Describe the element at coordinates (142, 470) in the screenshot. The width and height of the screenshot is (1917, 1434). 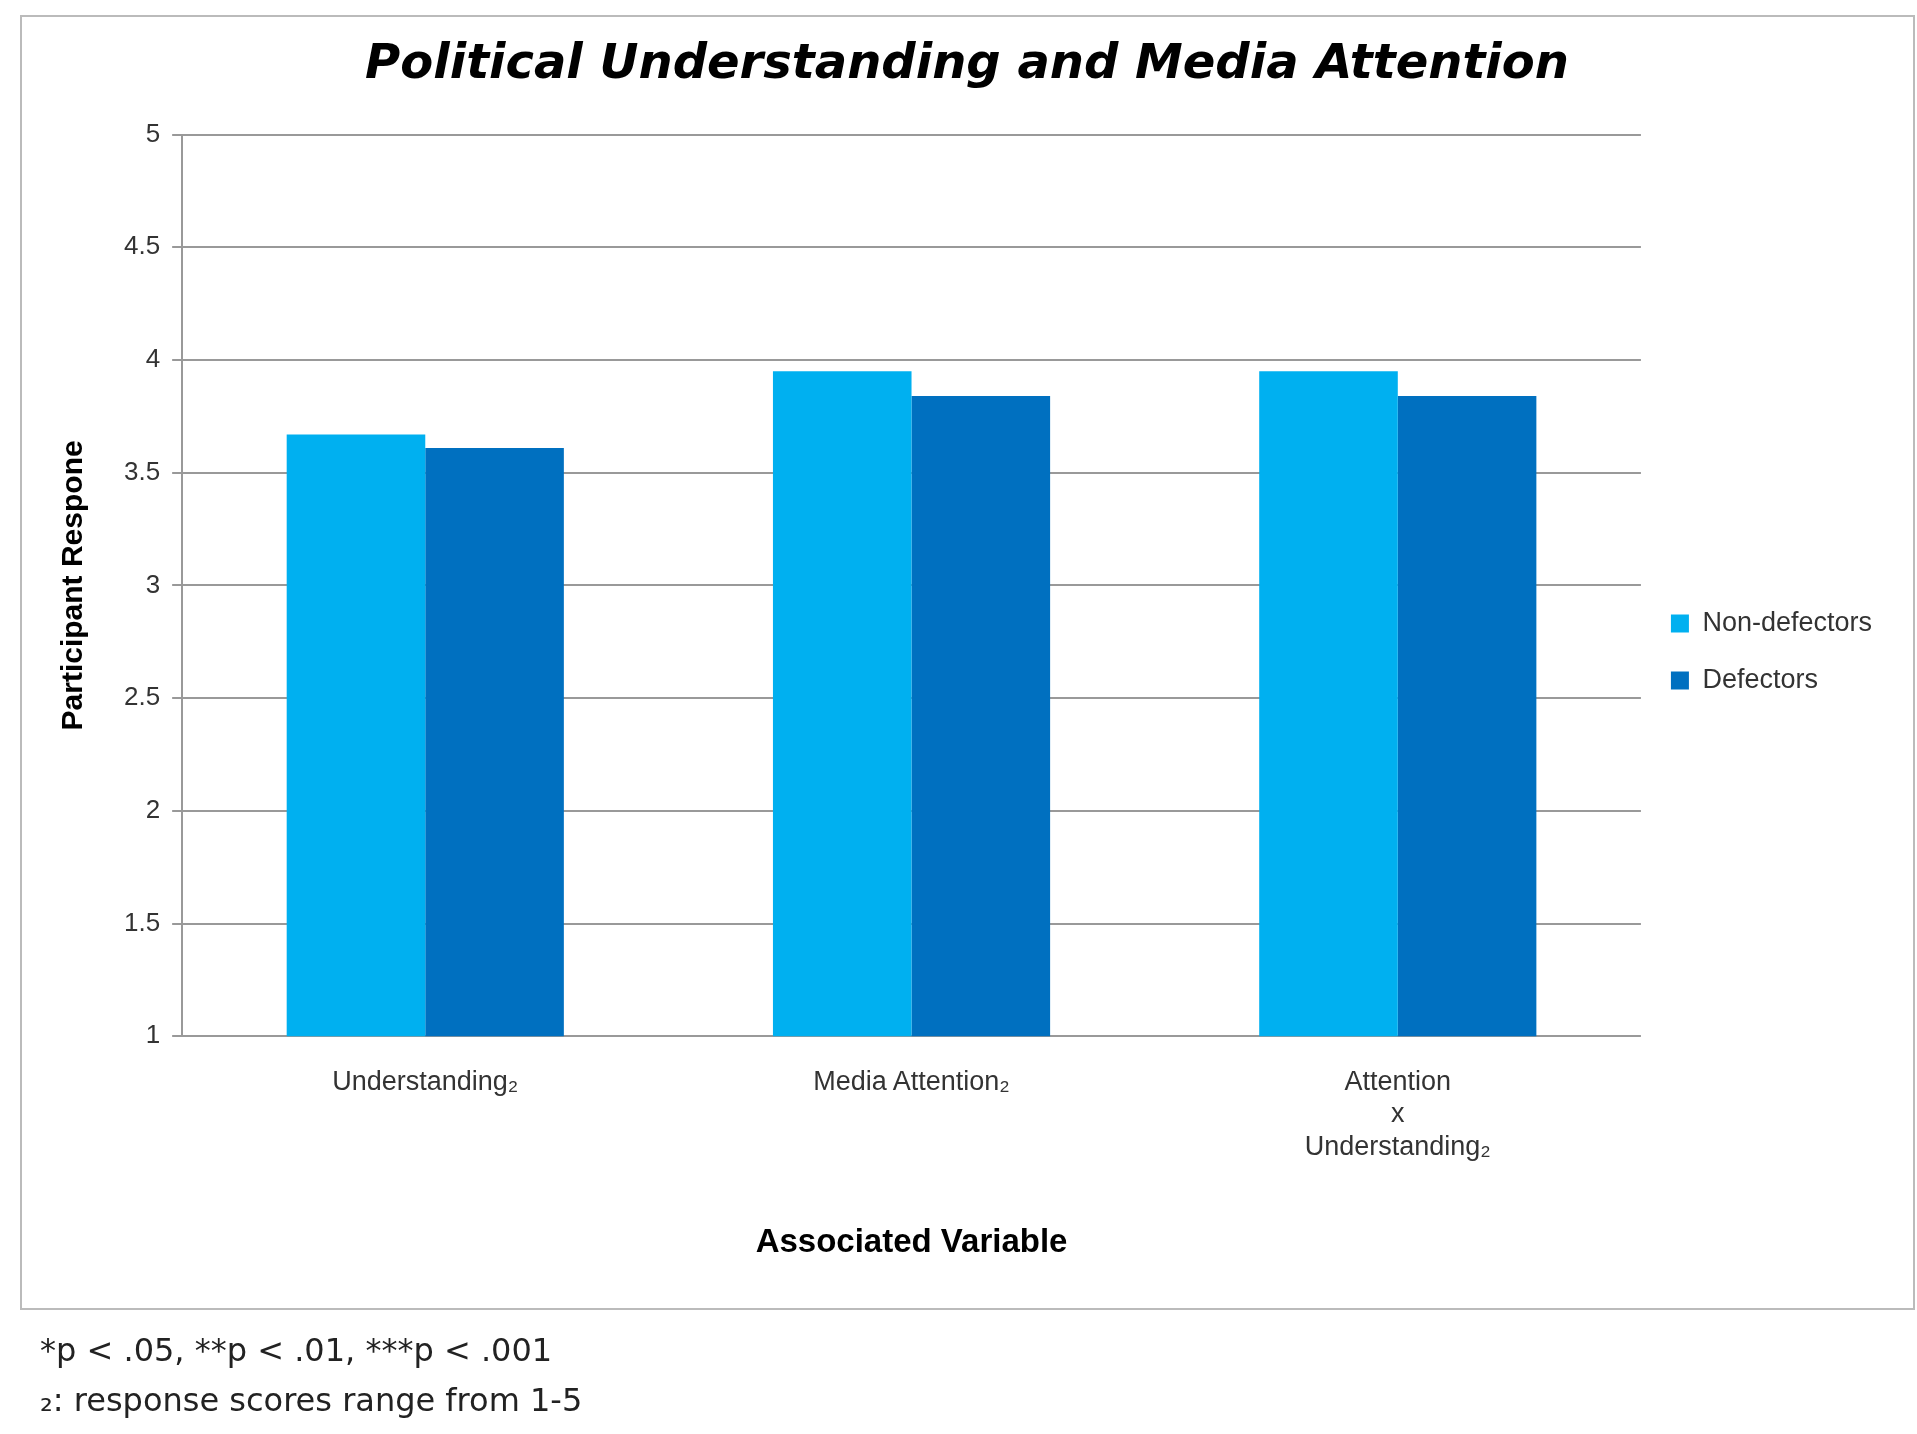
I see `y-tick-label: 3.5` at that location.